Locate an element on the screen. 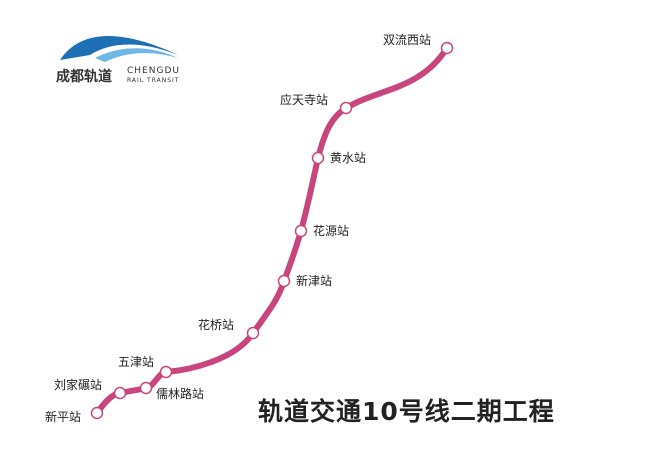 The width and height of the screenshot is (650, 452). station: 新平站 is located at coordinates (74, 415).